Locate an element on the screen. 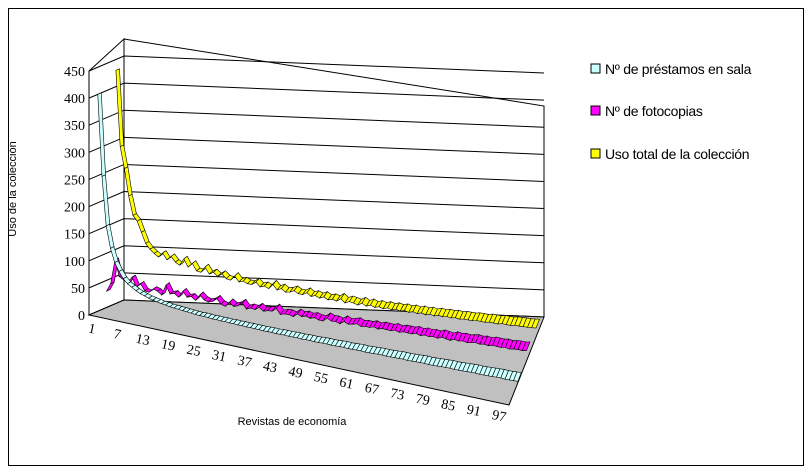  legend-label-fotocopias: Nº de fotocopias is located at coordinates (654, 111).